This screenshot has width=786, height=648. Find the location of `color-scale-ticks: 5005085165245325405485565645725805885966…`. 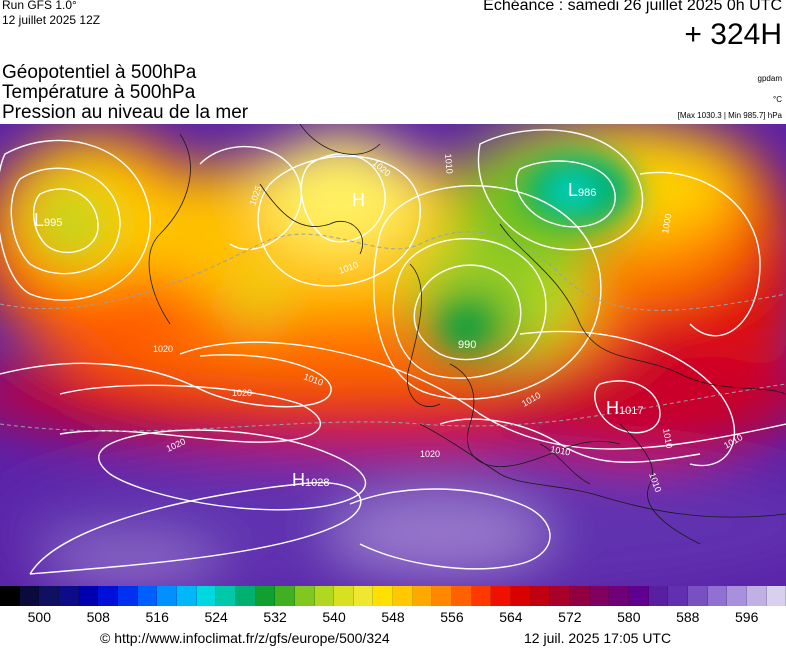

color-scale-ticks: 5005085165245325405485565645725805885966… is located at coordinates (393, 618).